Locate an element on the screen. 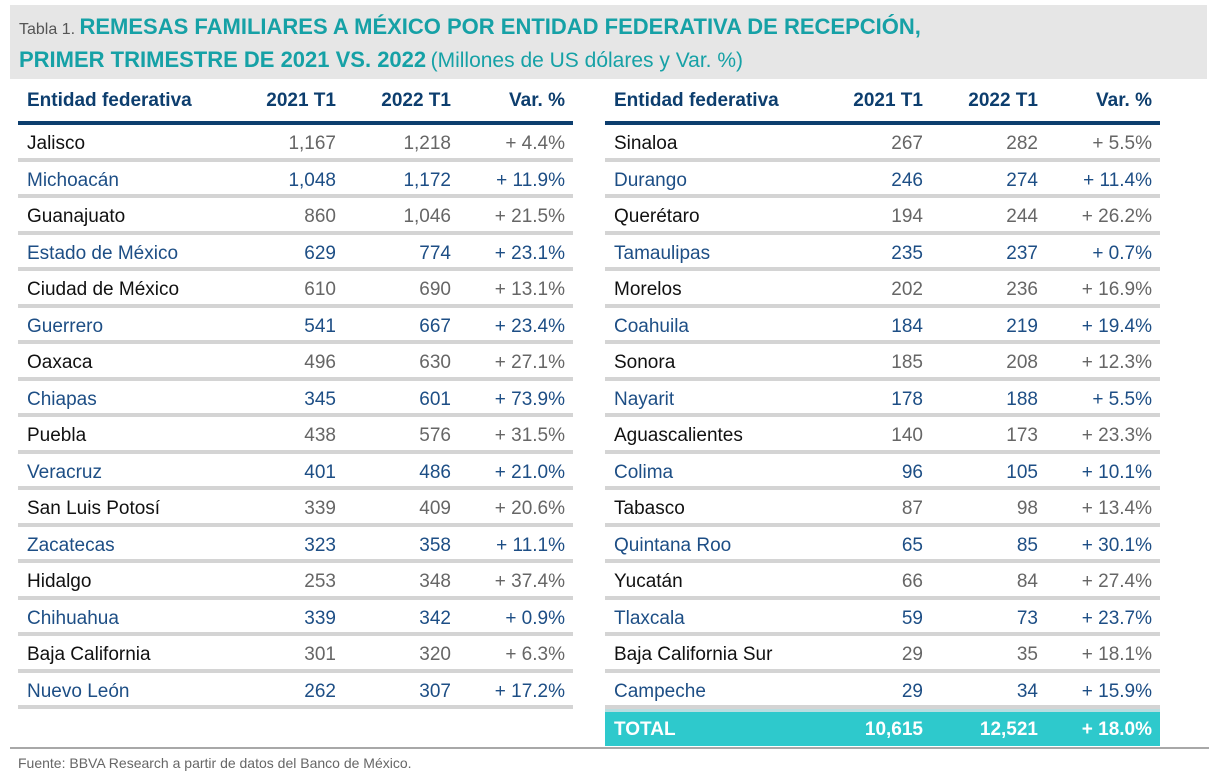 This screenshot has height=783, width=1209. value-2022-cell: 774 is located at coordinates (435, 253).